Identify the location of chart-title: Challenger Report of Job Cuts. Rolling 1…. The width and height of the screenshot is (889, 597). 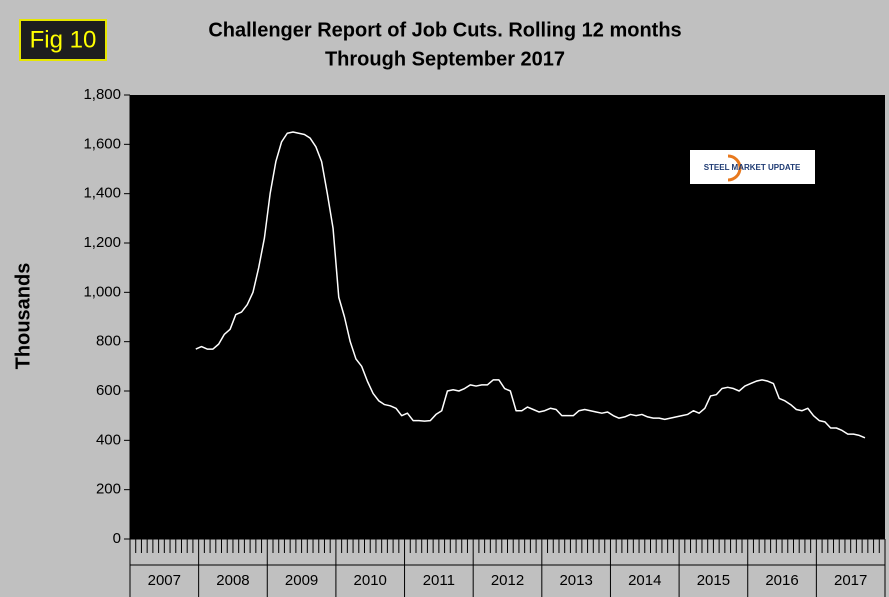
(444, 30).